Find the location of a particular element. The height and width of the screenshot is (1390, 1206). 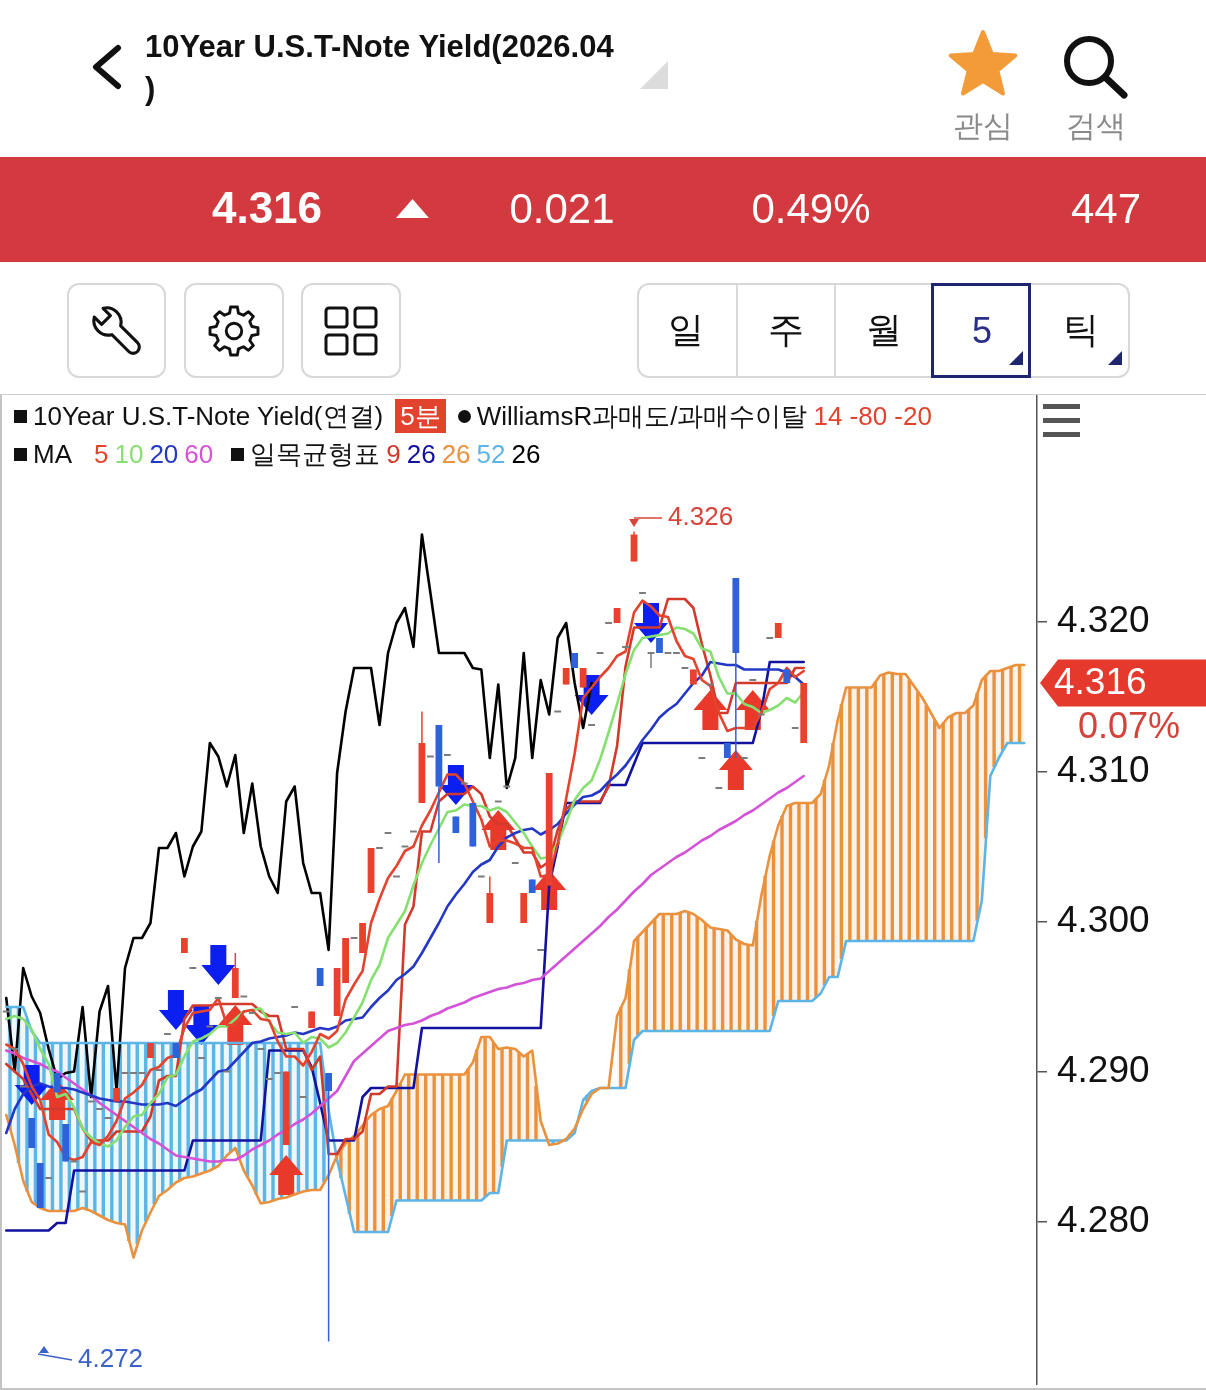

y-tick-label: 4.320 is located at coordinates (1103, 619).